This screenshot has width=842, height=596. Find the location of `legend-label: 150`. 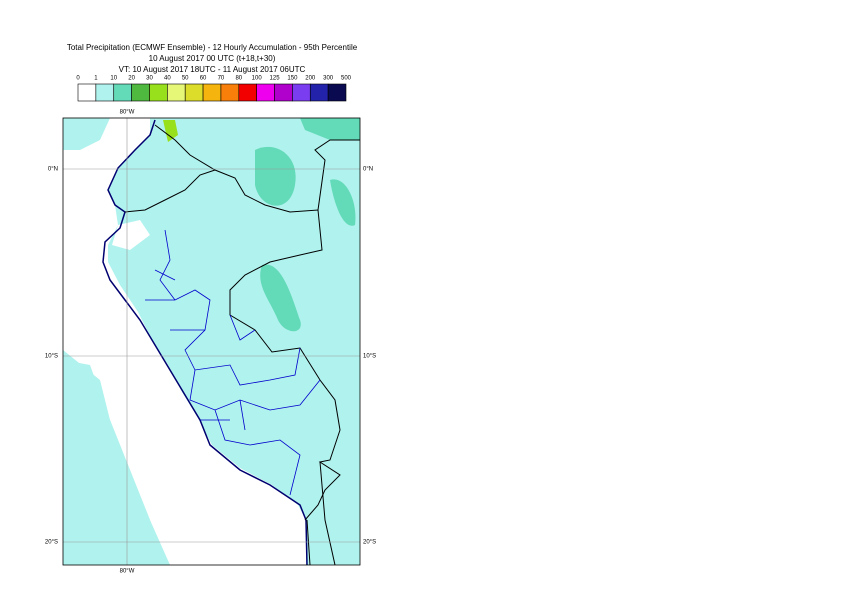

legend-label: 150 is located at coordinates (292, 79).